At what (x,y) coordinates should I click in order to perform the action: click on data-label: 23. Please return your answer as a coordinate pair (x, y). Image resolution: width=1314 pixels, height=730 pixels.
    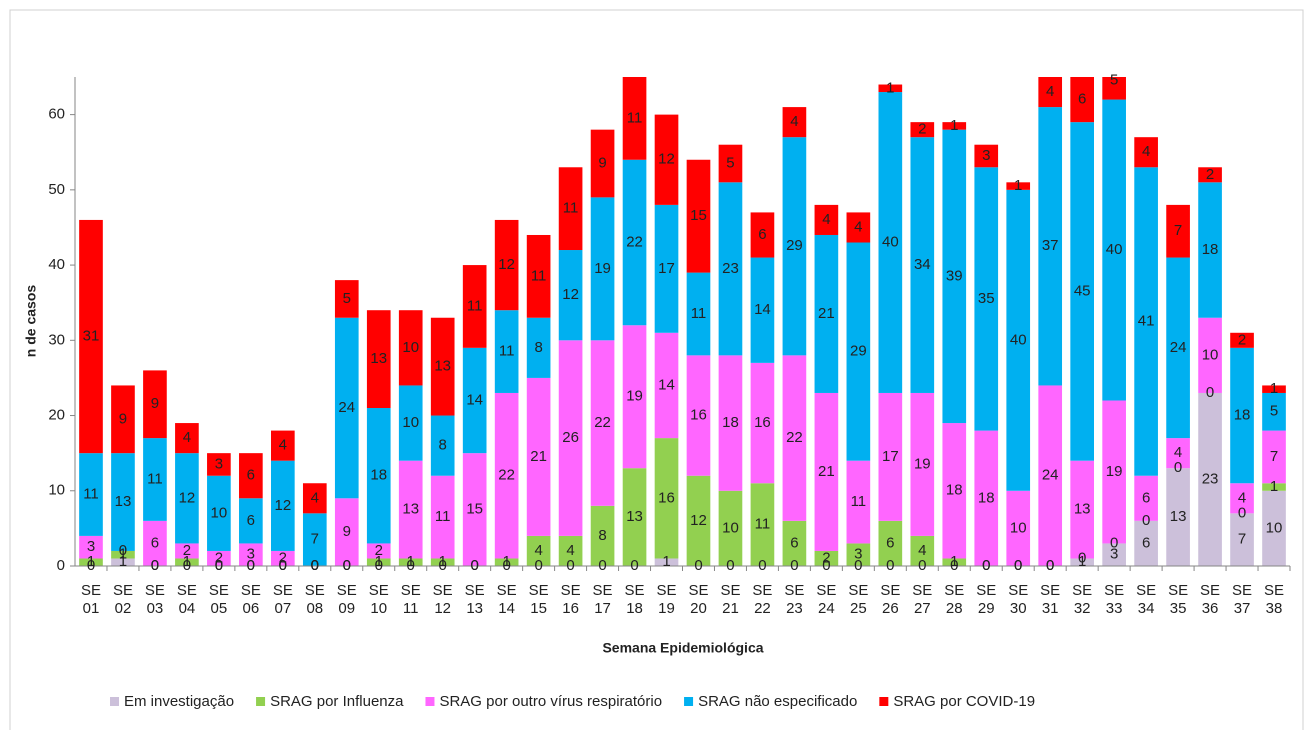
    Looking at the image, I should click on (730, 268).